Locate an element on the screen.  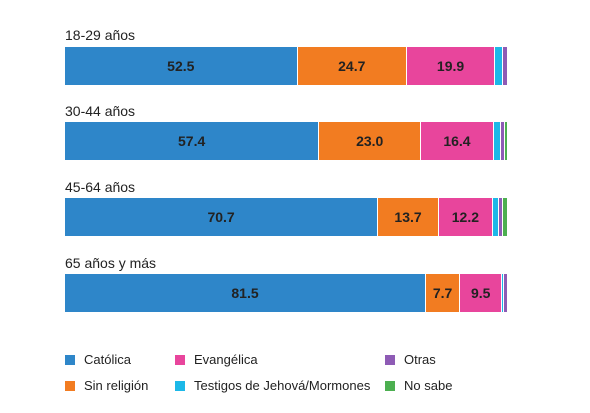
data-label: 9.5 is located at coordinates (480, 293).